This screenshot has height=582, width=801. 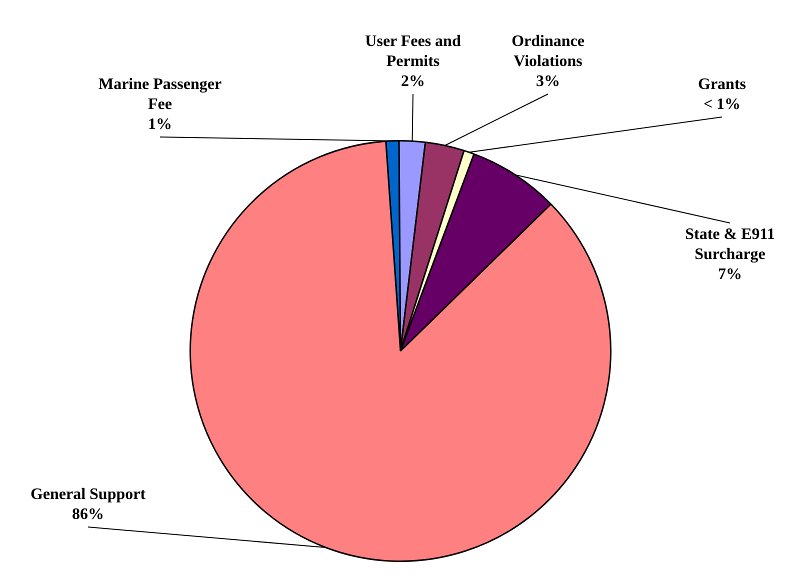 I want to click on slice-label: User Fees and Permits, so click(x=413, y=51).